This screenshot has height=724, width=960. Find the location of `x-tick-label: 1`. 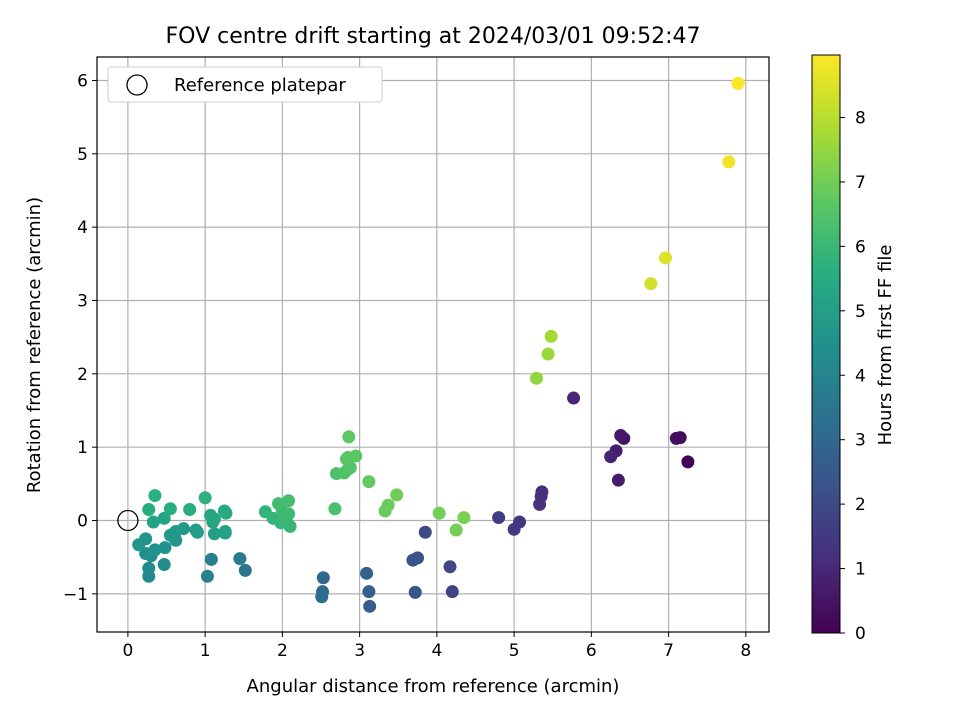

x-tick-label: 1 is located at coordinates (205, 651).